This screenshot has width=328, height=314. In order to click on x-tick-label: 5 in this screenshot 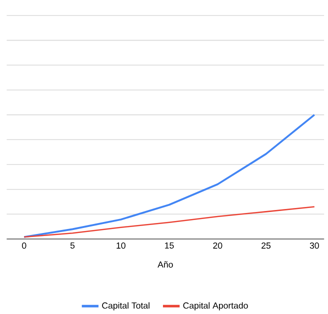, I will do `click(72, 245)`.